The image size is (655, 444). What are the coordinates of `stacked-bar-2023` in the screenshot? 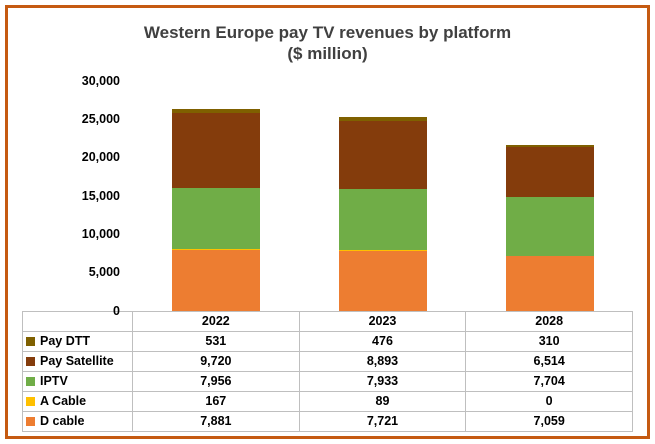 It's located at (382, 214).